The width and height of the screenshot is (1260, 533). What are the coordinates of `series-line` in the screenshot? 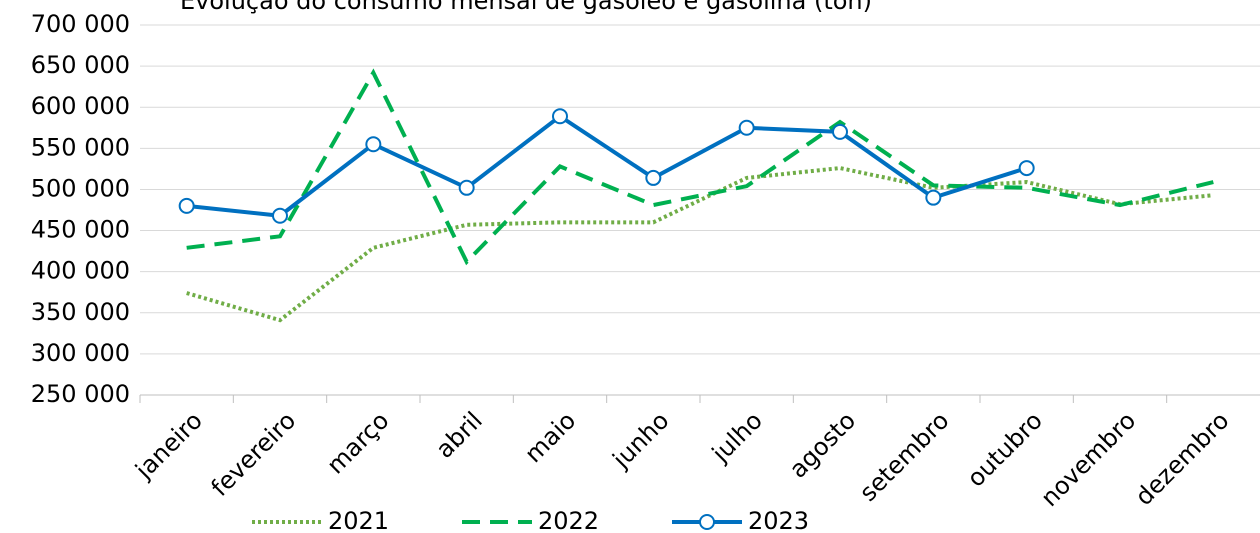 It's located at (607, 165).